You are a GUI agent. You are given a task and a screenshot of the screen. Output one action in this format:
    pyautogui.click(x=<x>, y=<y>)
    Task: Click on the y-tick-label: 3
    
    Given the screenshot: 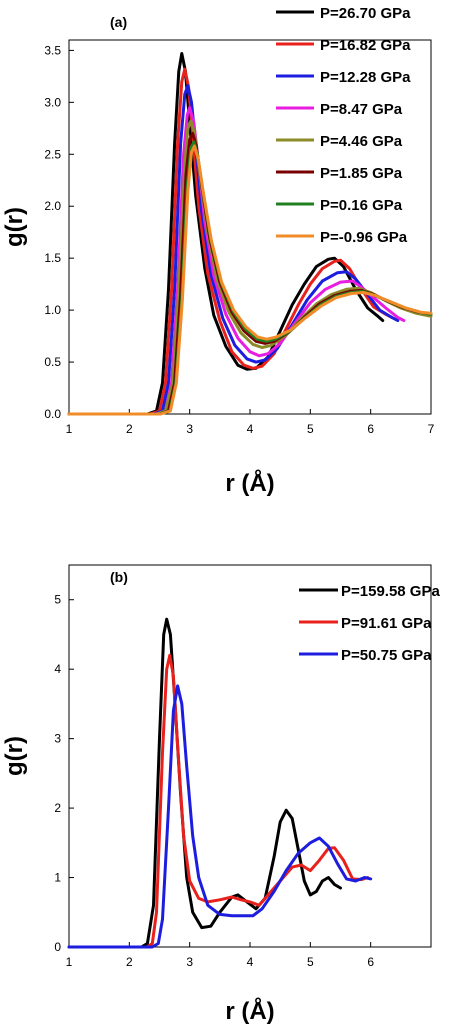 What is the action you would take?
    pyautogui.click(x=57, y=739)
    